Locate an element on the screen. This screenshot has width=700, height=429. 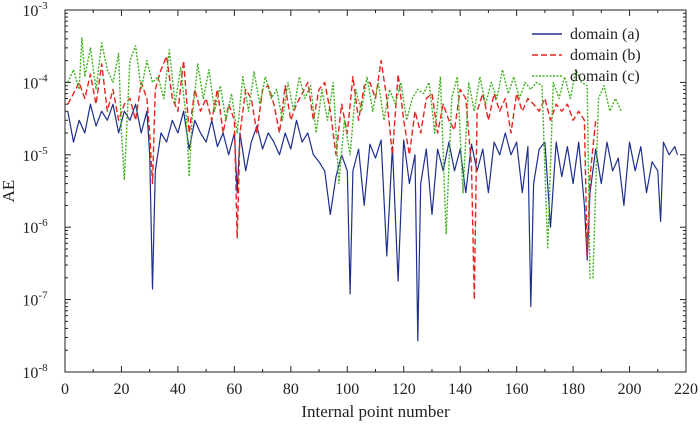
x-tick-label: 60 is located at coordinates (234, 389).